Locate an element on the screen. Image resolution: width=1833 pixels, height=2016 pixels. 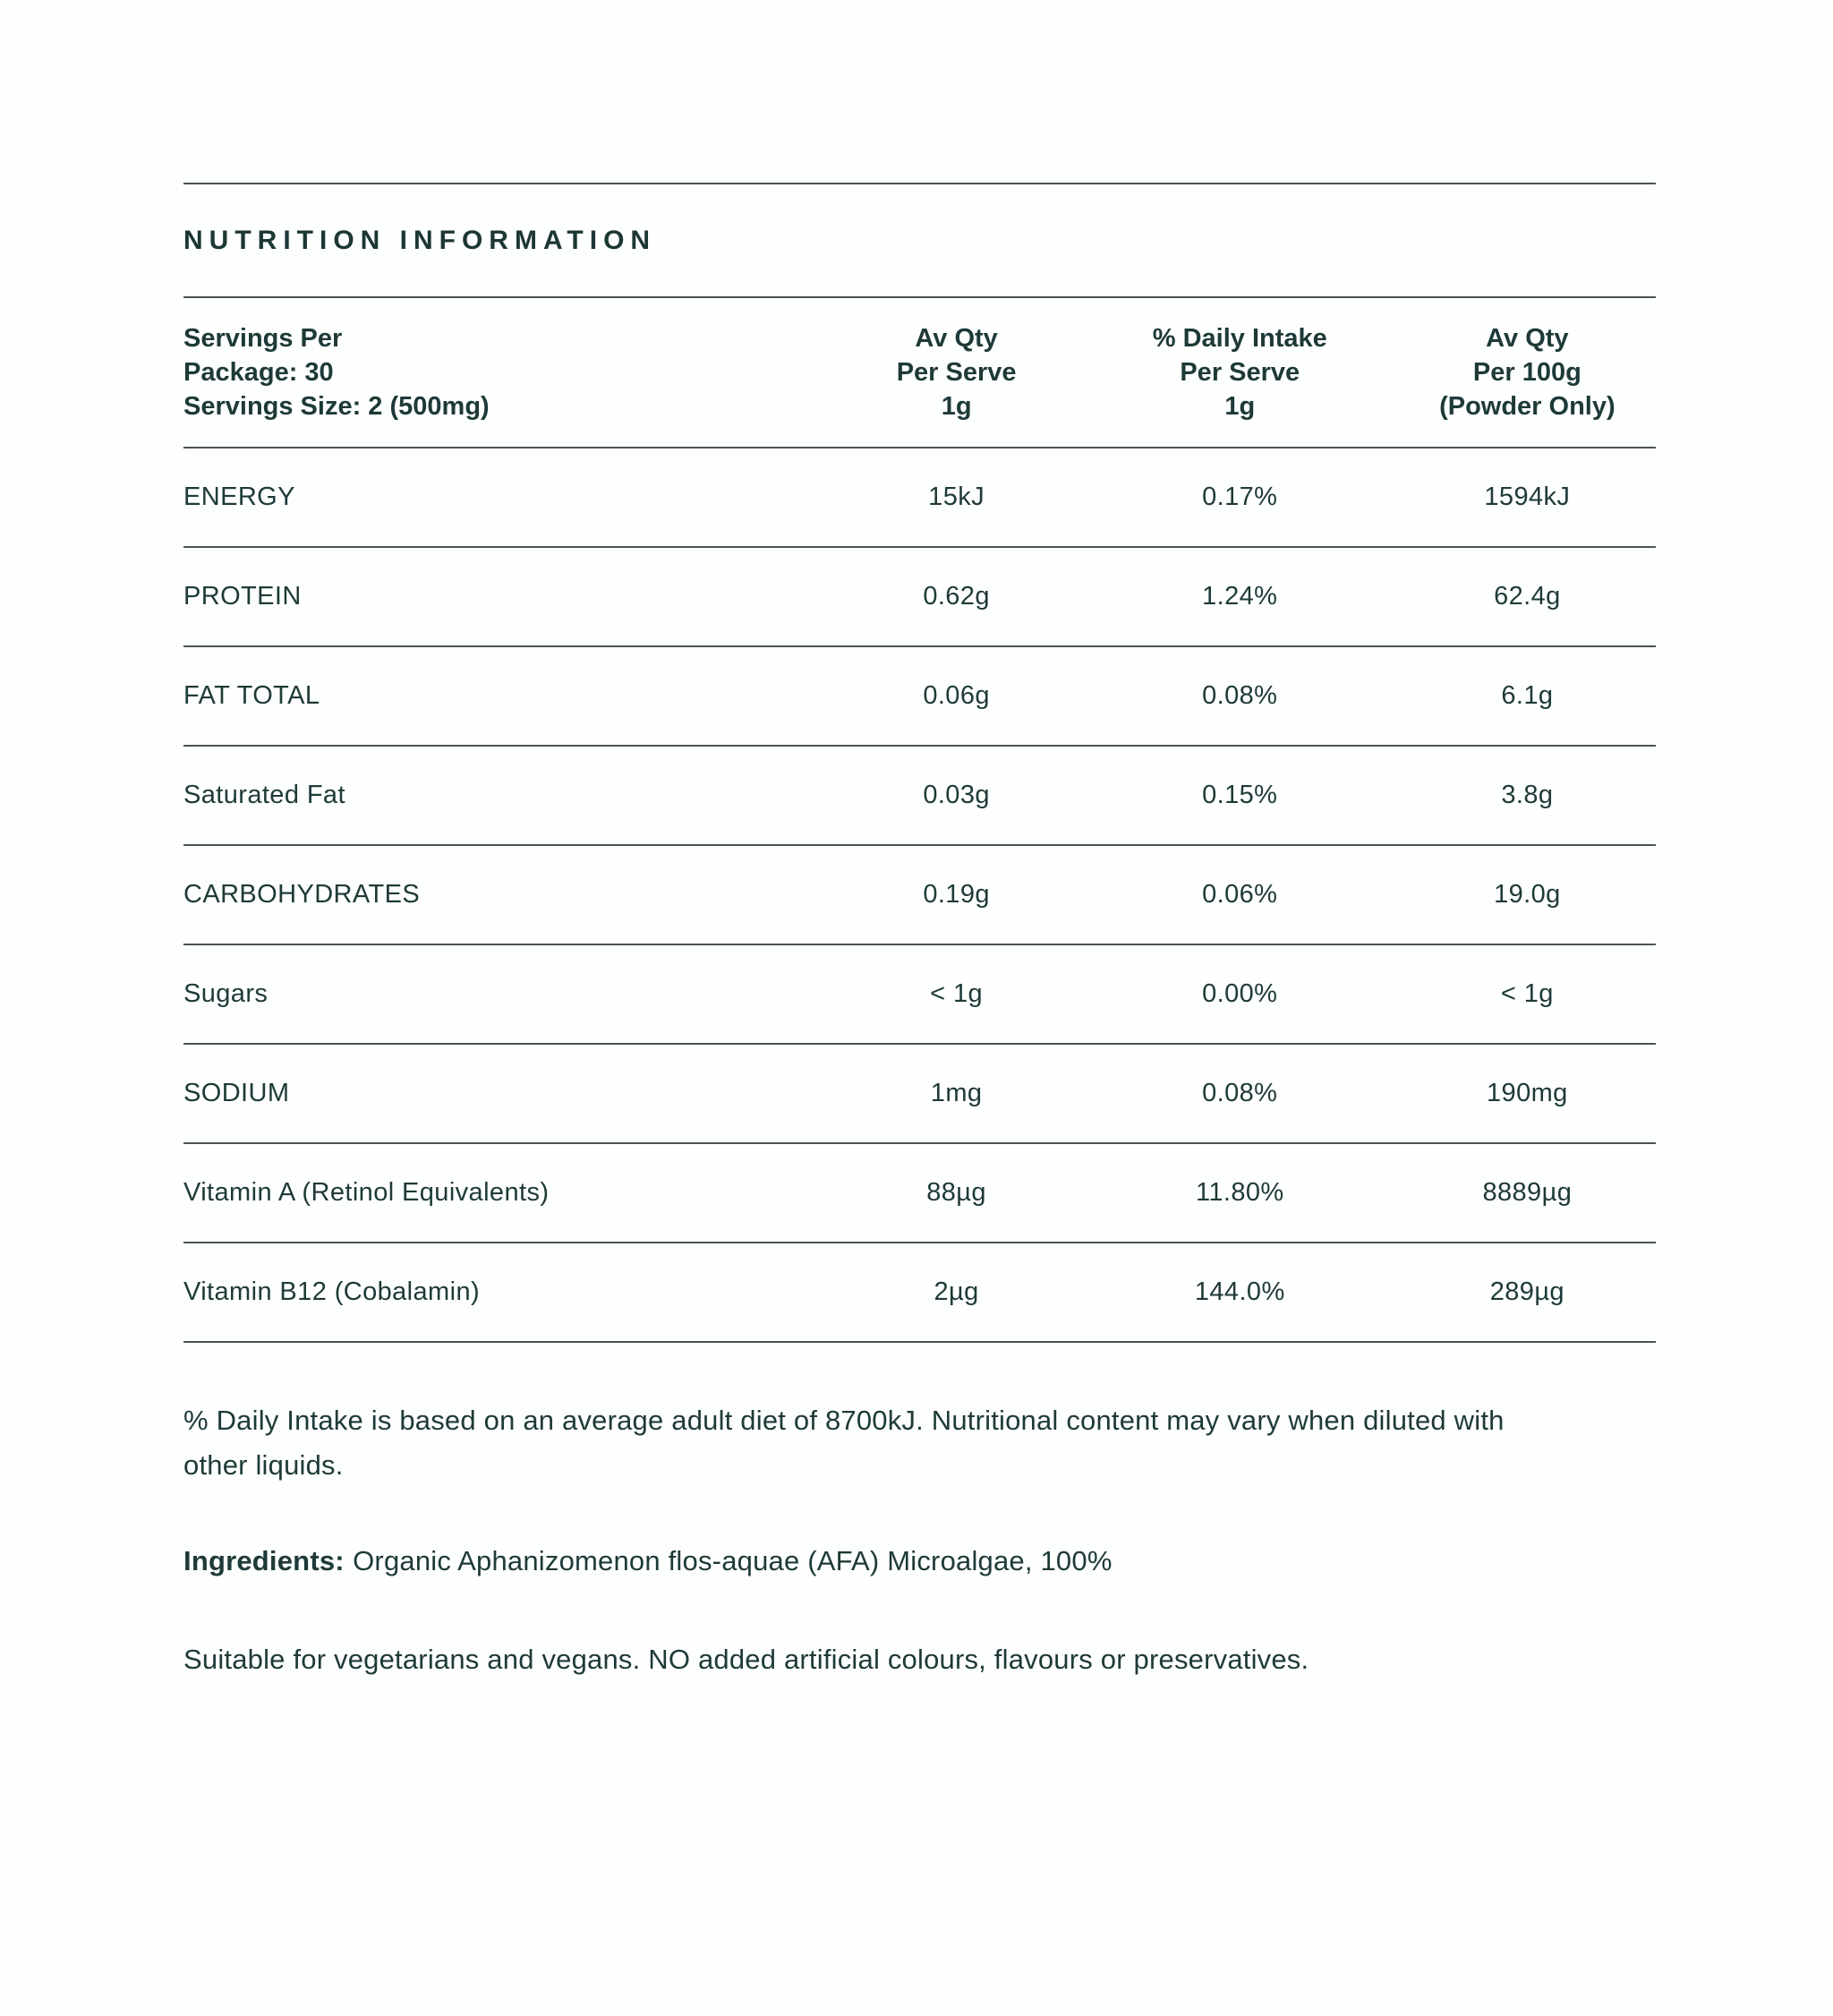
table-row-saturated-fat: Saturated Fat 0.03g 0.15% 3.8g is located at coordinates (919, 796).